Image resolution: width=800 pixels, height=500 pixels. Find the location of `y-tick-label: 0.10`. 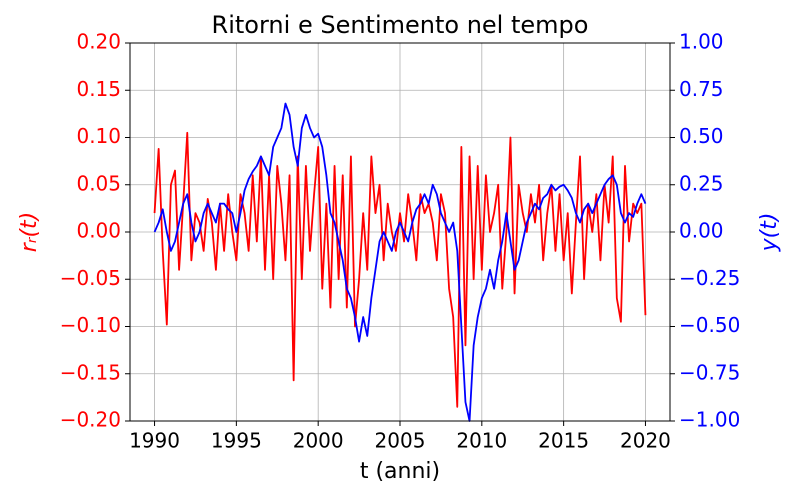

y-tick-label: 0.10 is located at coordinates (98, 136).